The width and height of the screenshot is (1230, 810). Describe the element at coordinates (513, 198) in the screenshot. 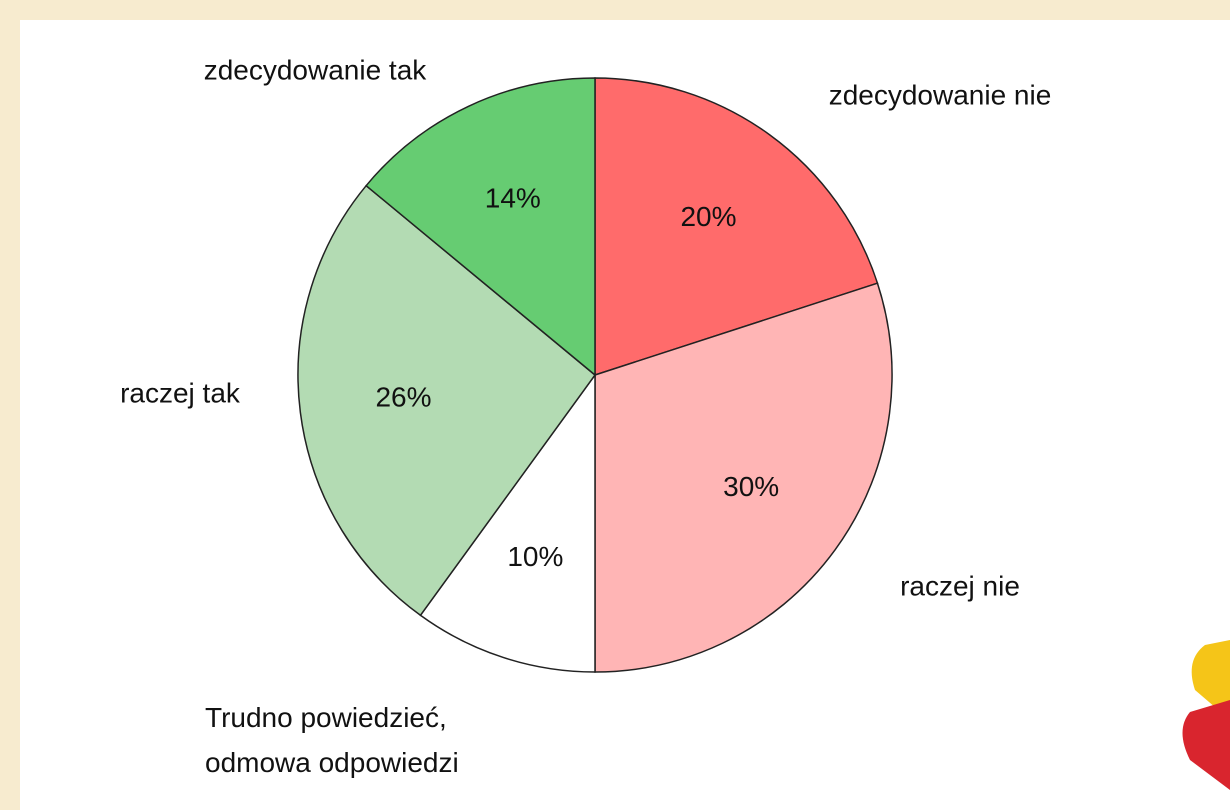

I see `value-label: 14%` at that location.